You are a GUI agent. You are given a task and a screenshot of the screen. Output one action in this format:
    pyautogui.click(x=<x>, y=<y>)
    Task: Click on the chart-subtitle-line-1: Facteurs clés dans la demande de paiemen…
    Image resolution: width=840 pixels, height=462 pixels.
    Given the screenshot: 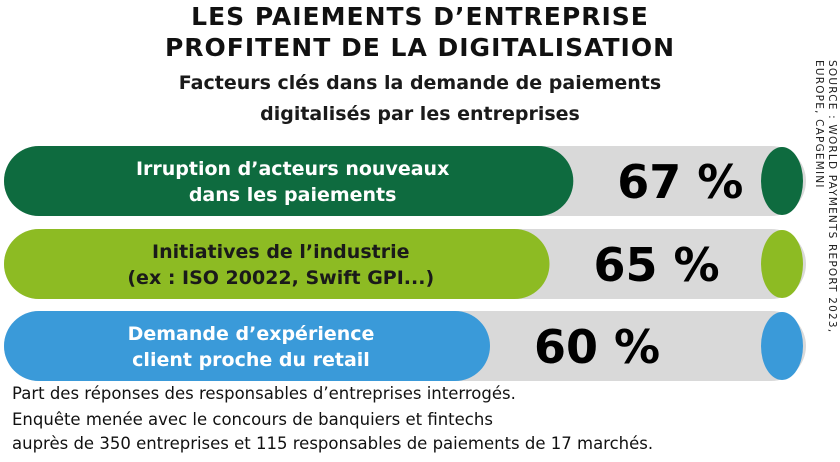 What is the action you would take?
    pyautogui.click(x=420, y=83)
    